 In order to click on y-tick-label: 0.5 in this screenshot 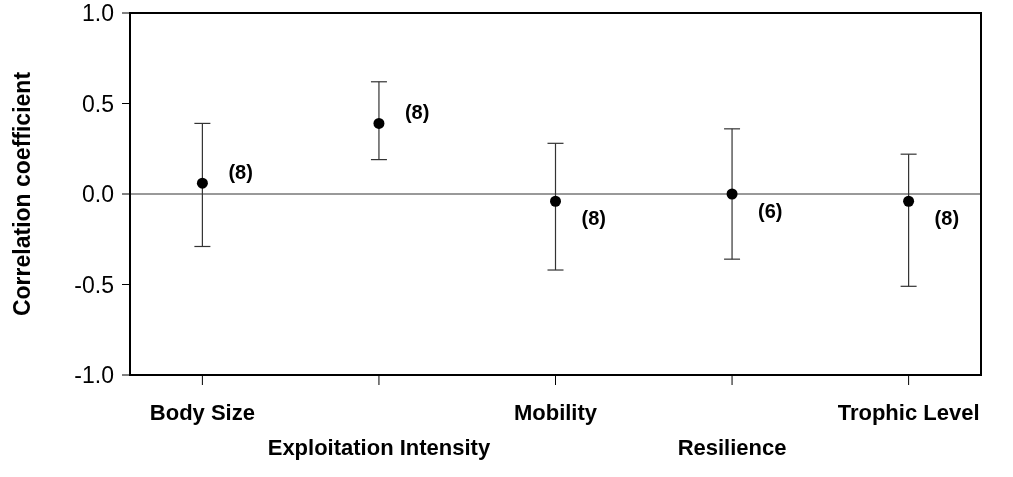, I will do `click(98, 103)`.